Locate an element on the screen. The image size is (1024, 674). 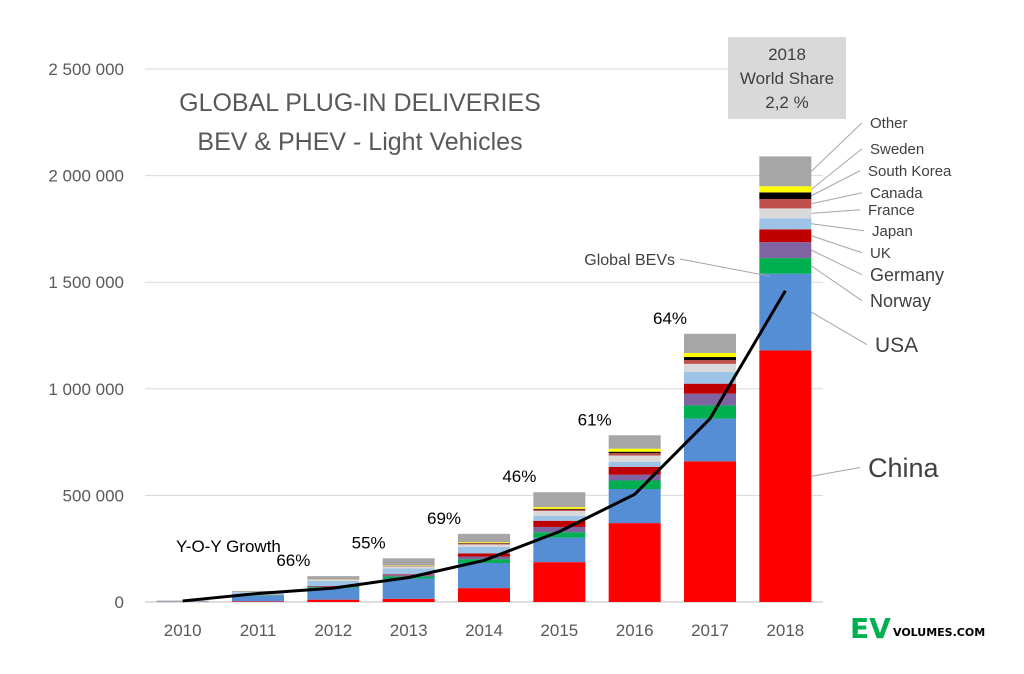
bar-stack-2018 is located at coordinates (785, 379).